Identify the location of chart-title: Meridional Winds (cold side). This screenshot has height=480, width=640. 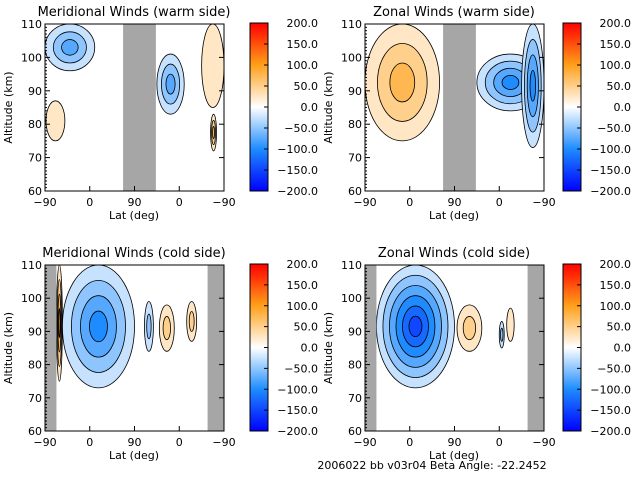
(133, 253).